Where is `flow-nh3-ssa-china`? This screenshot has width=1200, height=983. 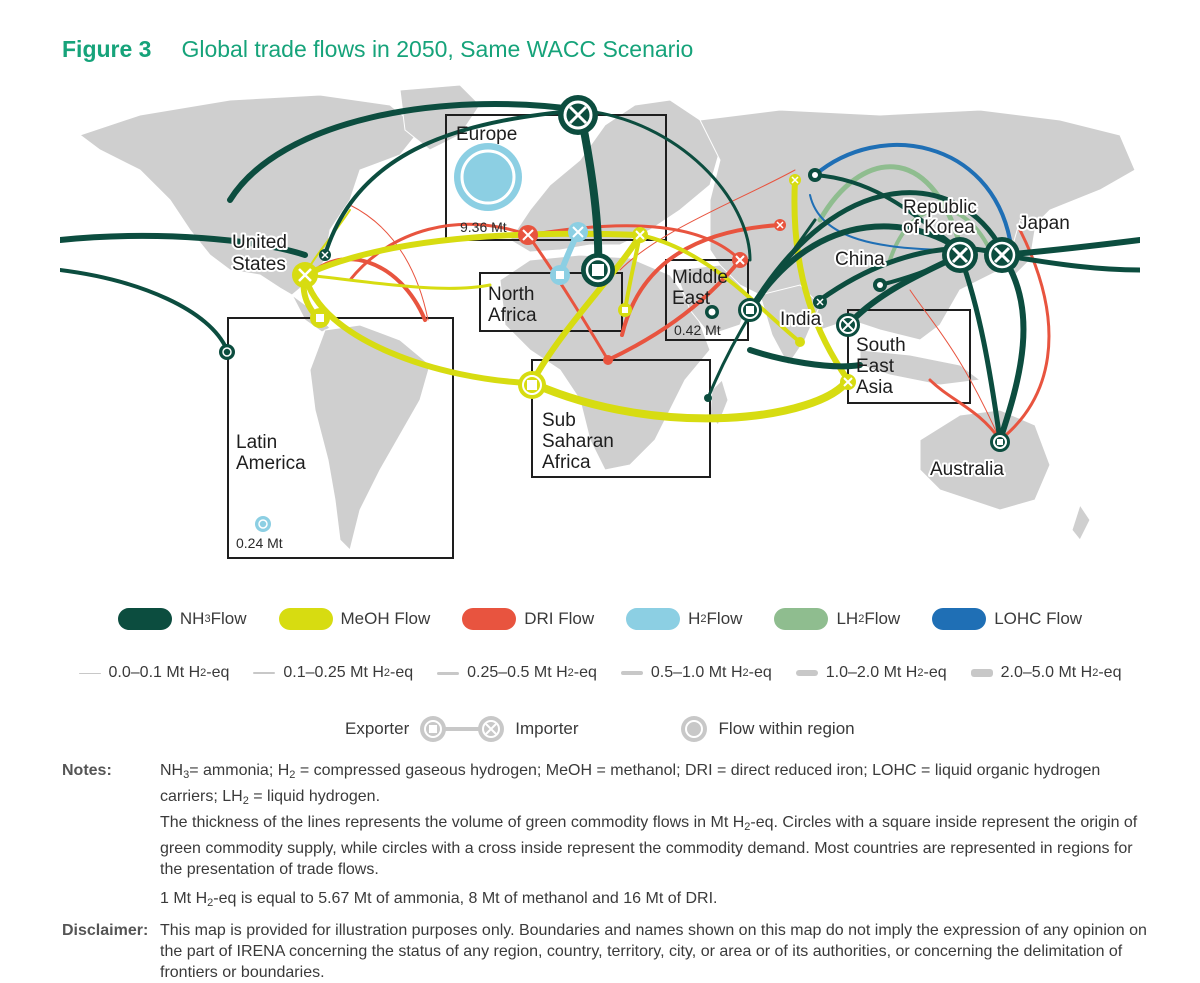 flow-nh3-ssa-china is located at coordinates (761, 309).